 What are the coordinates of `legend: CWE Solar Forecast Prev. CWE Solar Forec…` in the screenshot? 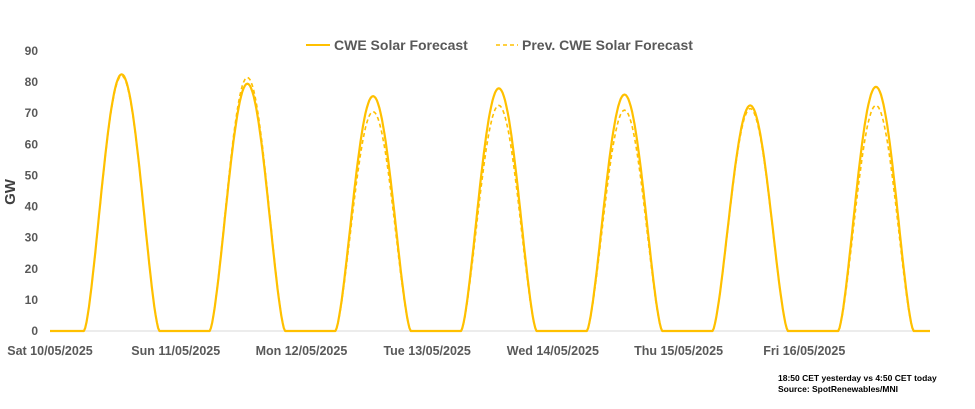 It's located at (499, 45).